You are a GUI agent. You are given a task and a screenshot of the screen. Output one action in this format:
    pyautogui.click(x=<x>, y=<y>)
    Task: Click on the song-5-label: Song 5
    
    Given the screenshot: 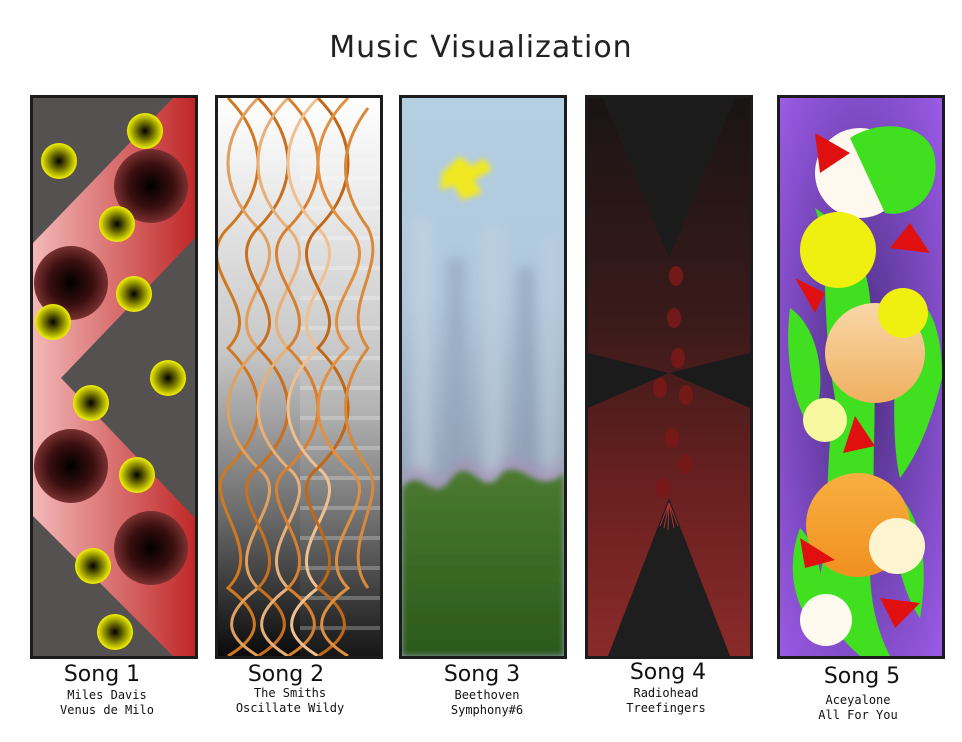 What is the action you would take?
    pyautogui.click(x=862, y=676)
    